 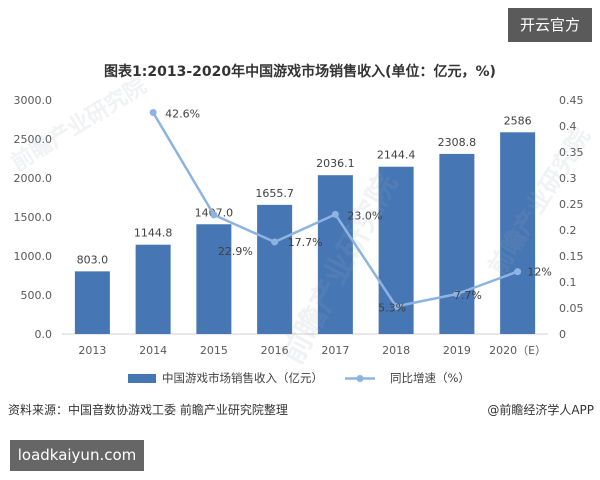 I want to click on growth-rate-label: 5.3%, so click(x=392, y=307).